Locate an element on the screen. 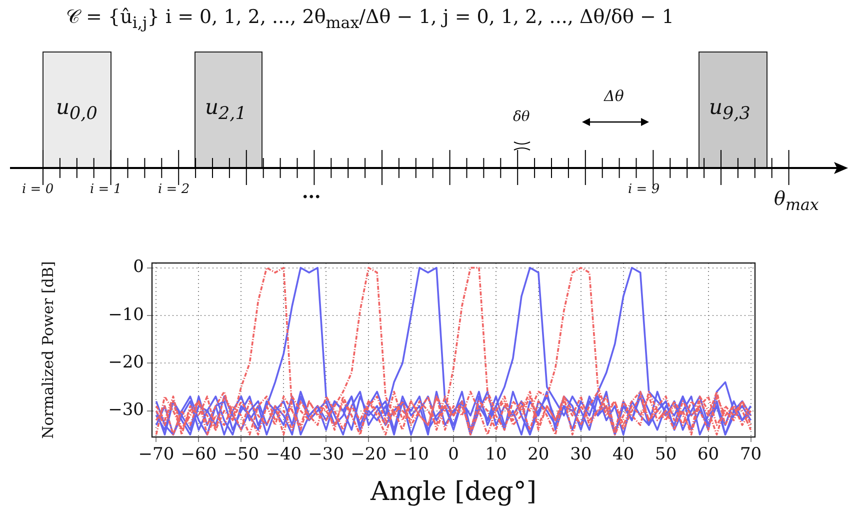 The width and height of the screenshot is (848, 513). y-tick-label: −10 is located at coordinates (126, 314).